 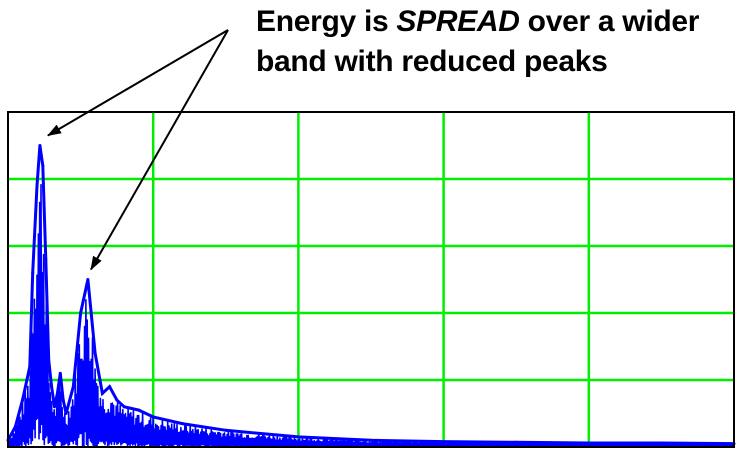 I want to click on annotation-arrows, so click(x=138, y=150).